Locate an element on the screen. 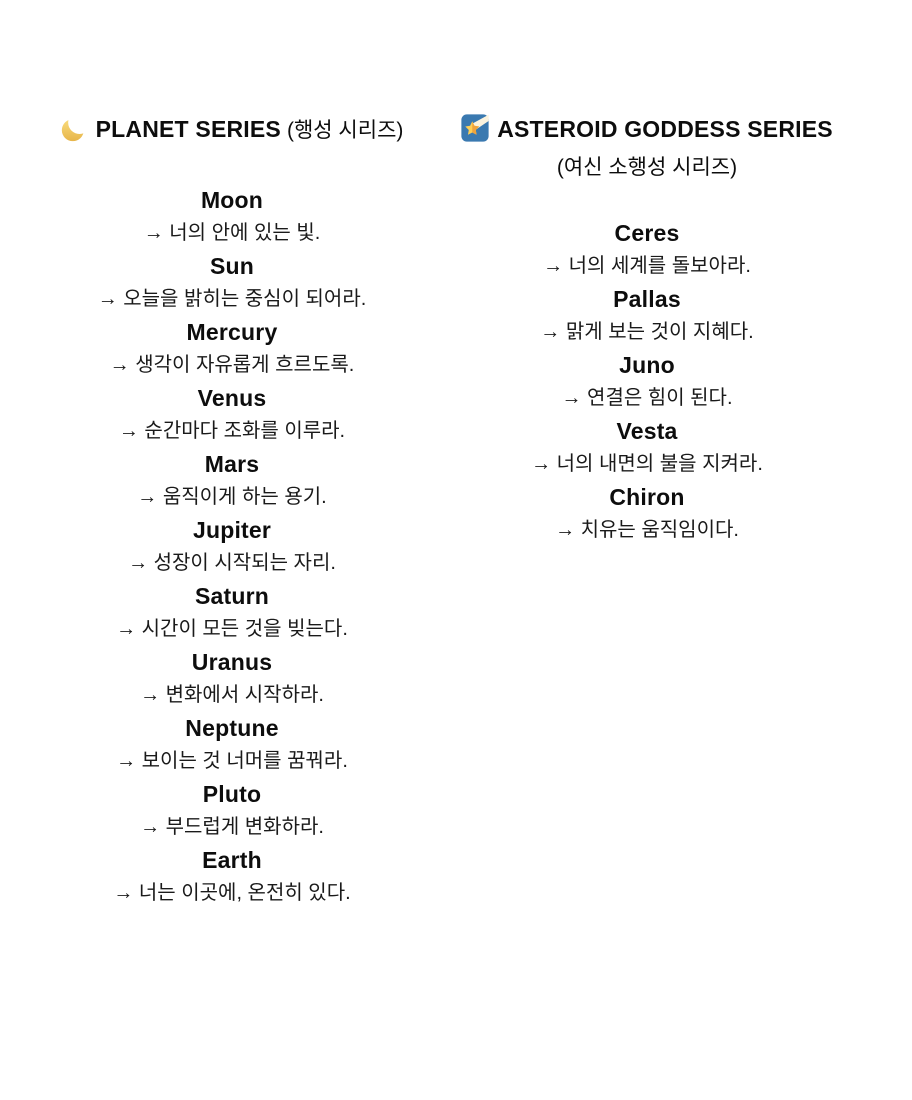  planet-name: Moon is located at coordinates (232, 200).